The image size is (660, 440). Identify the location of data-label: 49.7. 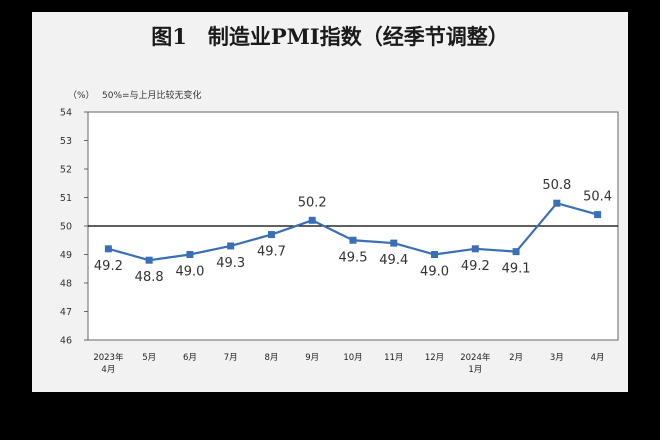
(271, 252).